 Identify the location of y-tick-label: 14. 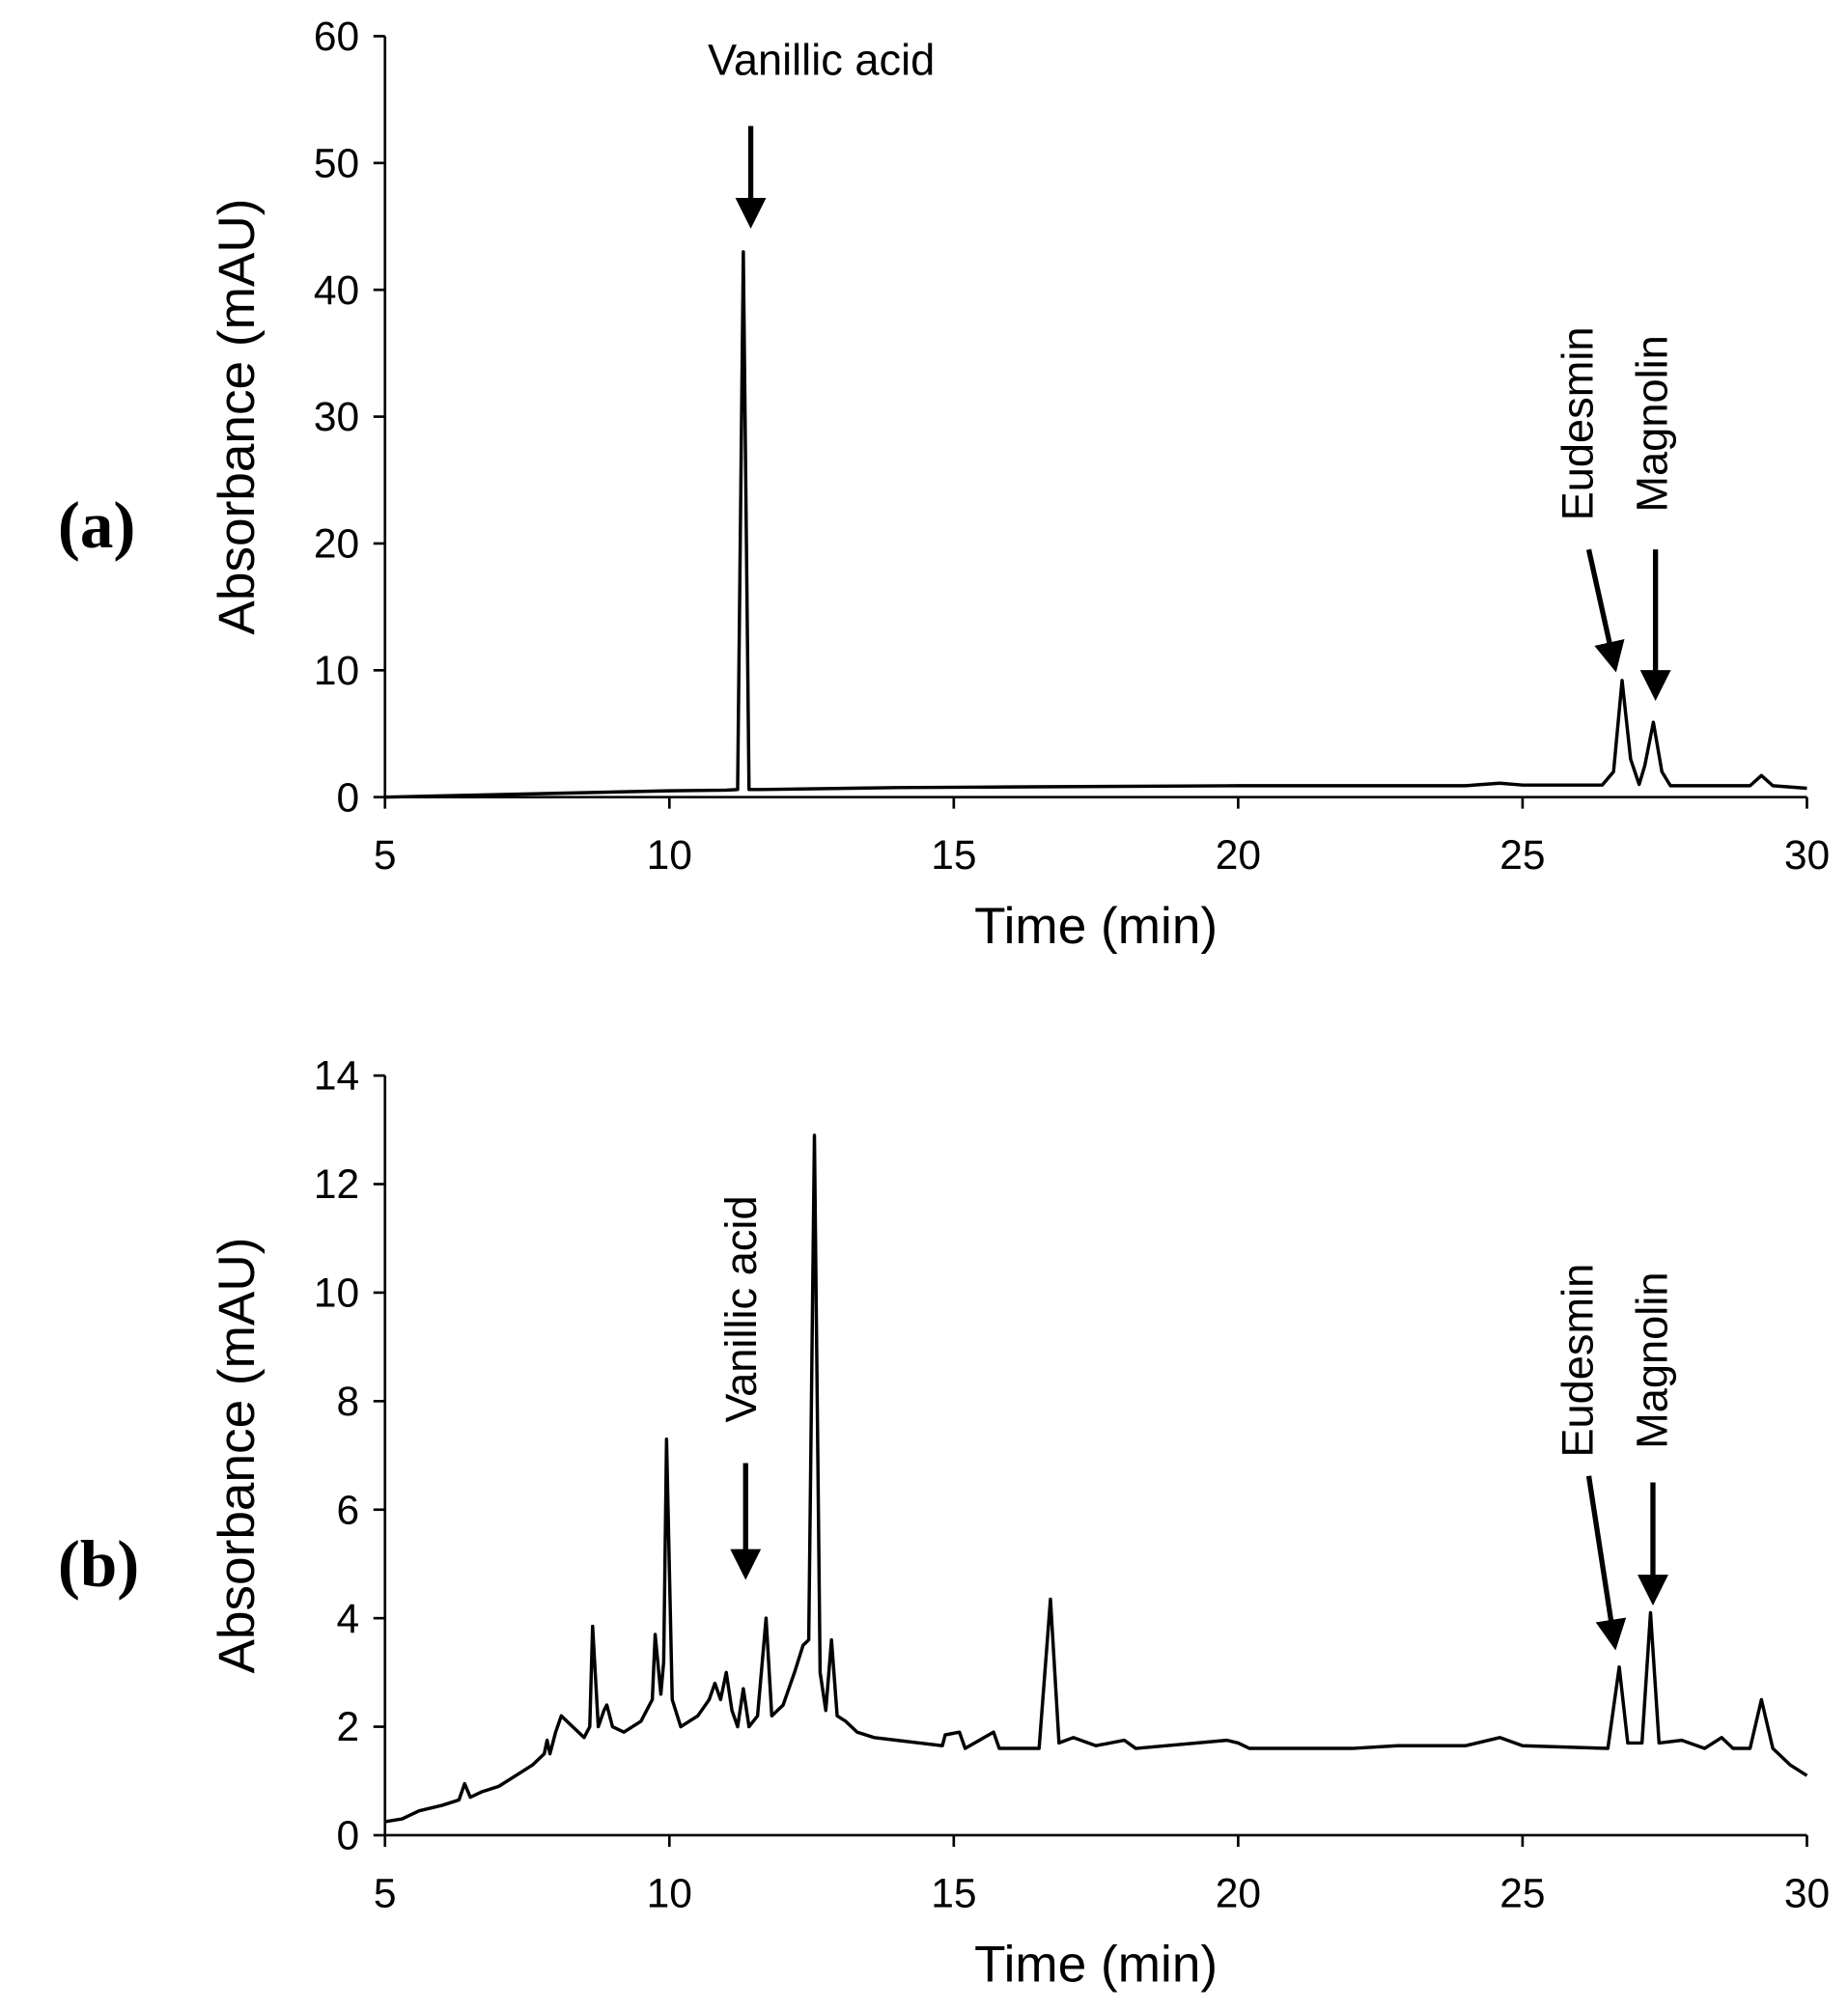
(337, 1076).